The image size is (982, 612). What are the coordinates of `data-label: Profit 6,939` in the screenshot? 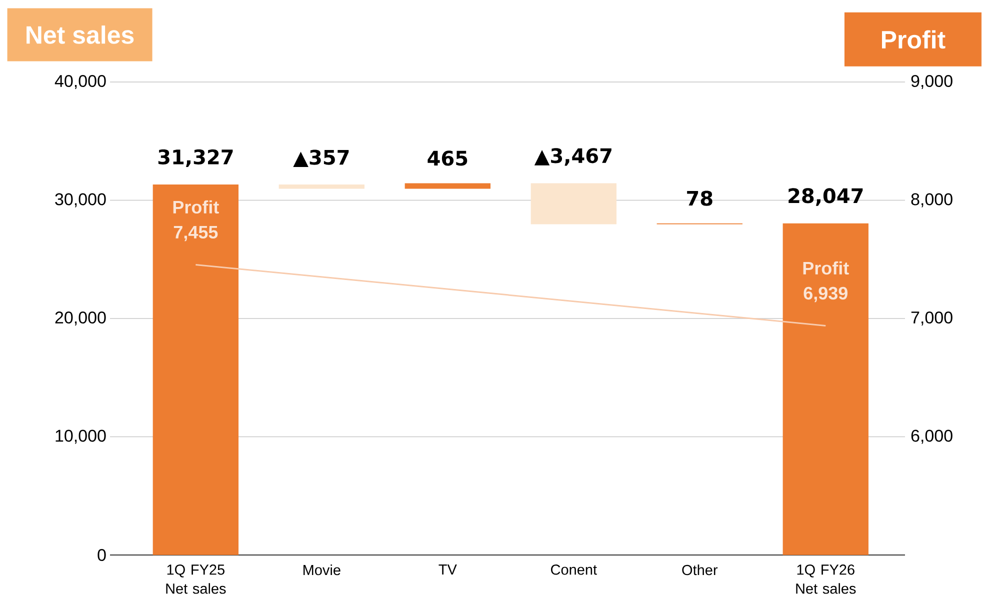 It's located at (826, 281).